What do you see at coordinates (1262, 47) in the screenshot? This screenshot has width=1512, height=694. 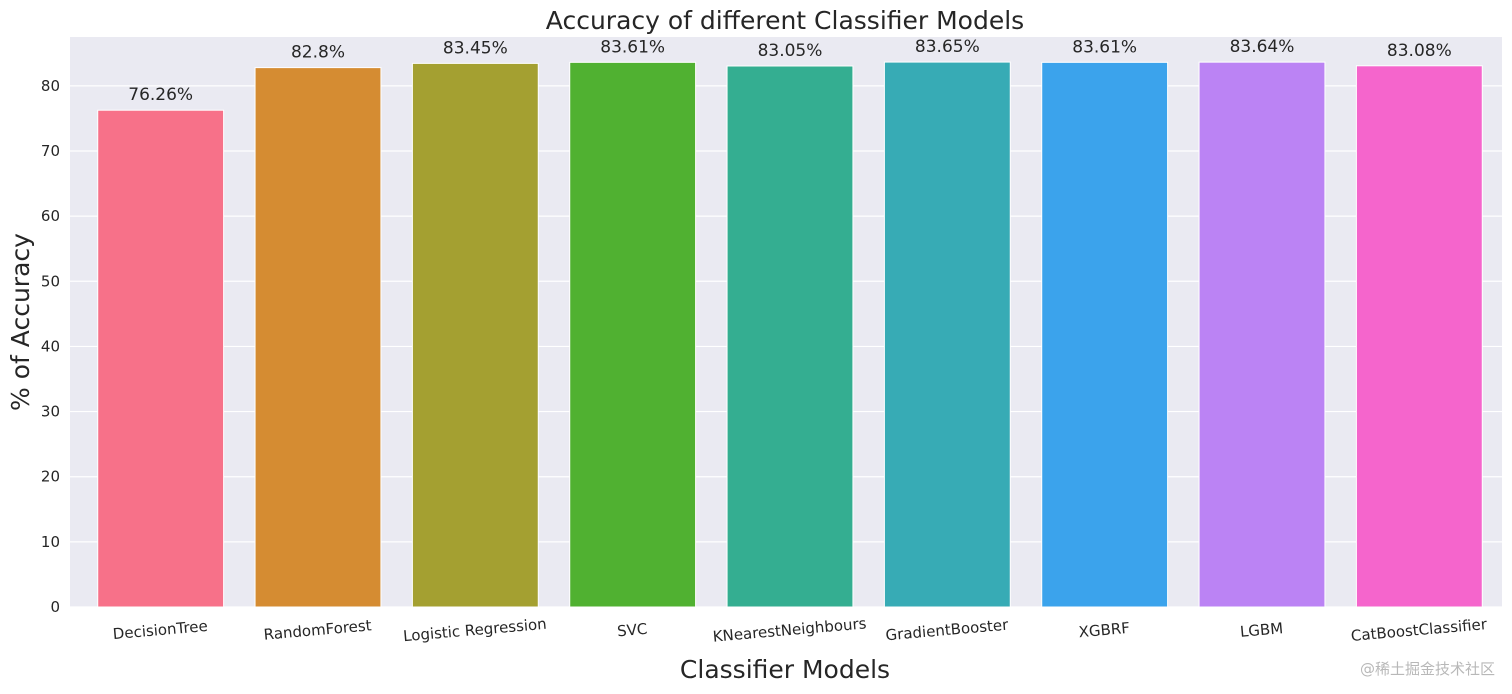 I see `data-label: 83.64%` at bounding box center [1262, 47].